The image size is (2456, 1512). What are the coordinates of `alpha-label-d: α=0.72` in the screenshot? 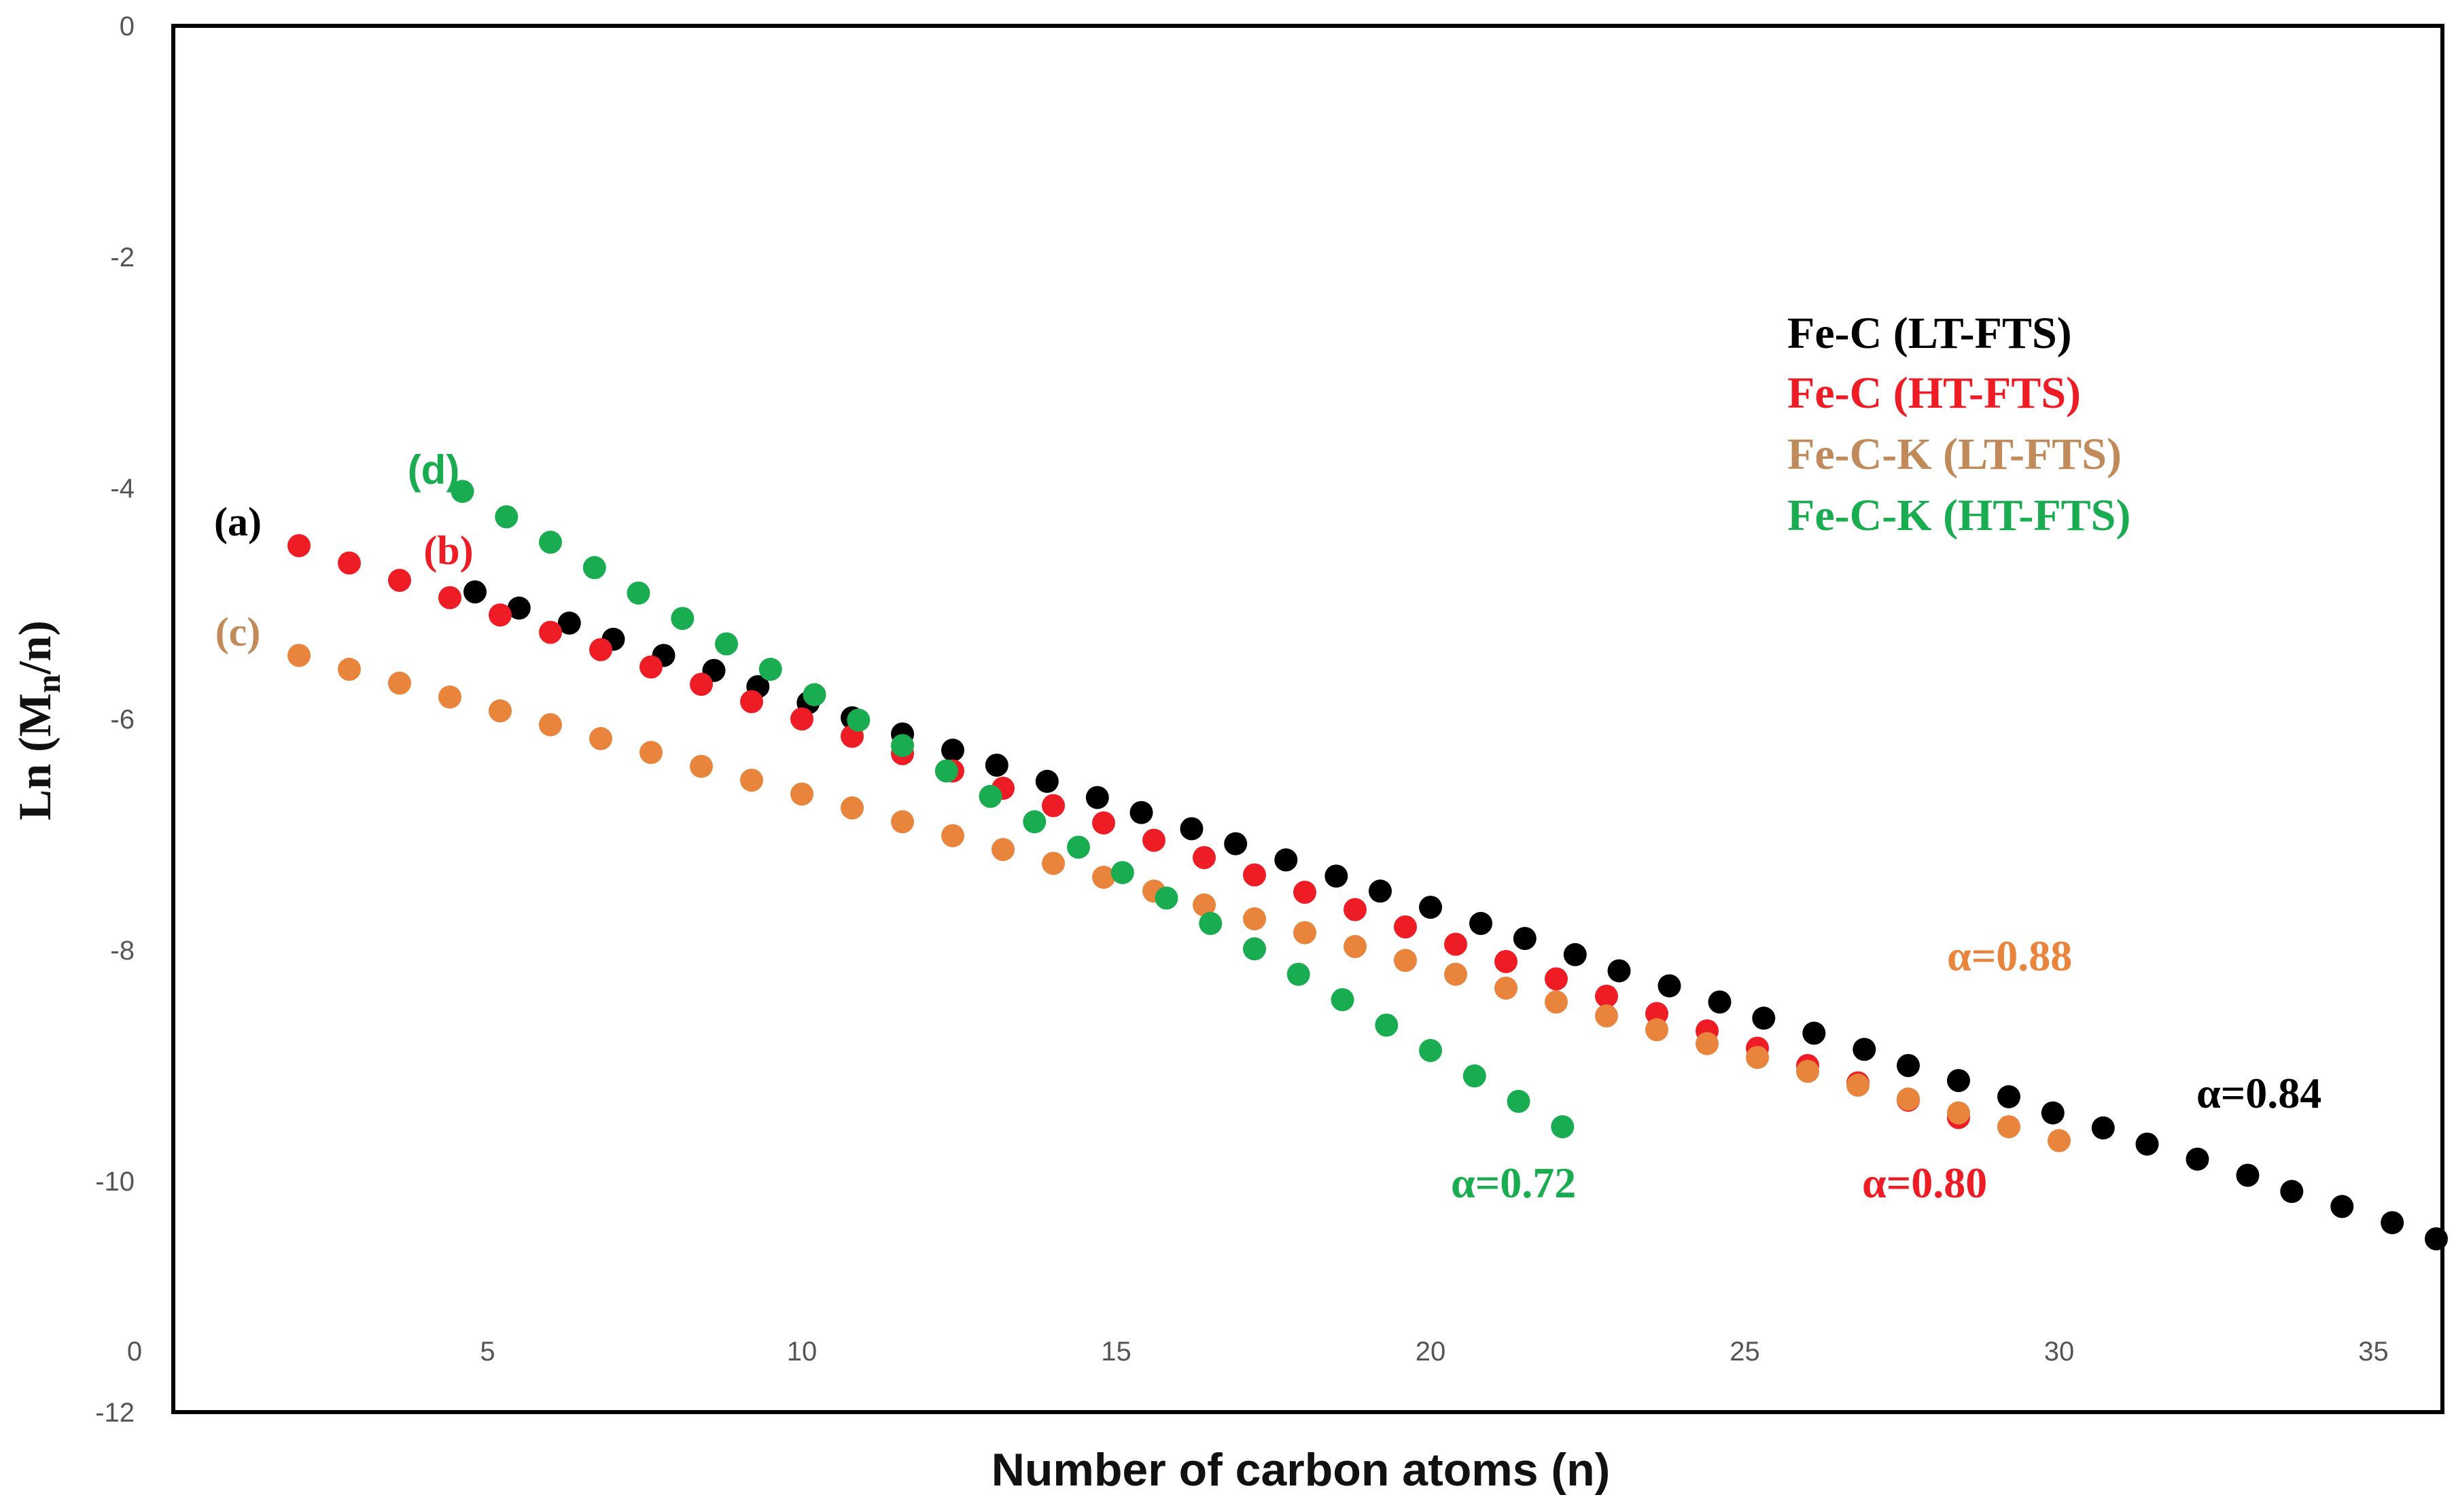 It's located at (1513, 1183).